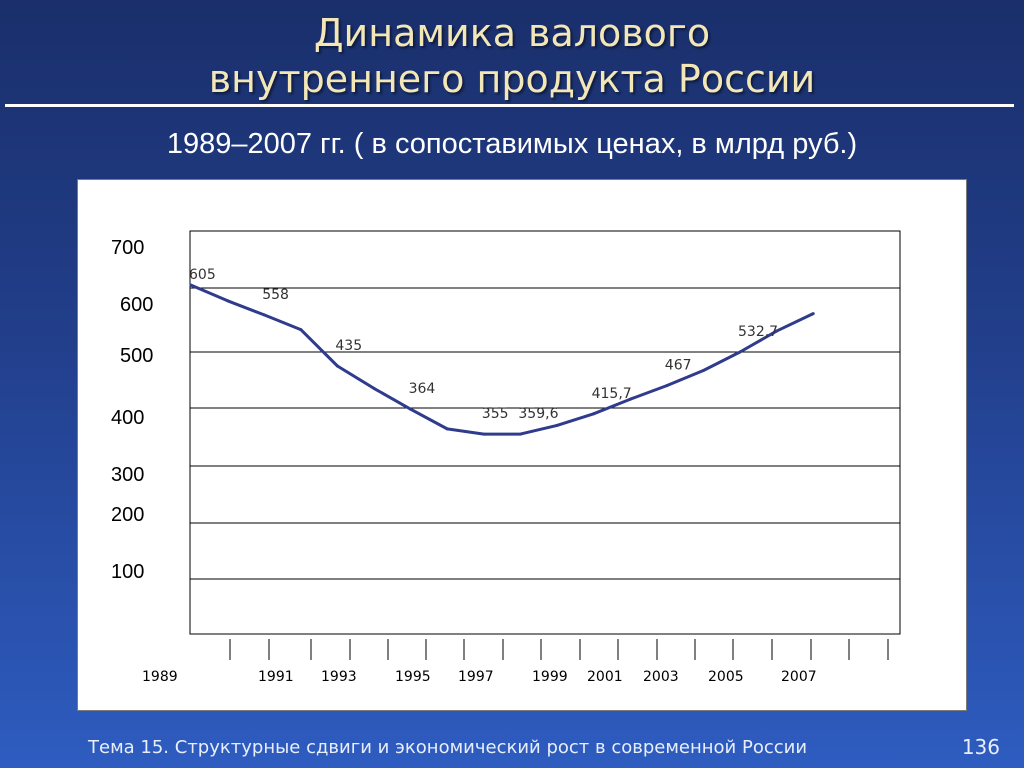 Image resolution: width=1024 pixels, height=768 pixels. What do you see at coordinates (661, 677) in the screenshot?
I see `x-tick-label: 2003` at bounding box center [661, 677].